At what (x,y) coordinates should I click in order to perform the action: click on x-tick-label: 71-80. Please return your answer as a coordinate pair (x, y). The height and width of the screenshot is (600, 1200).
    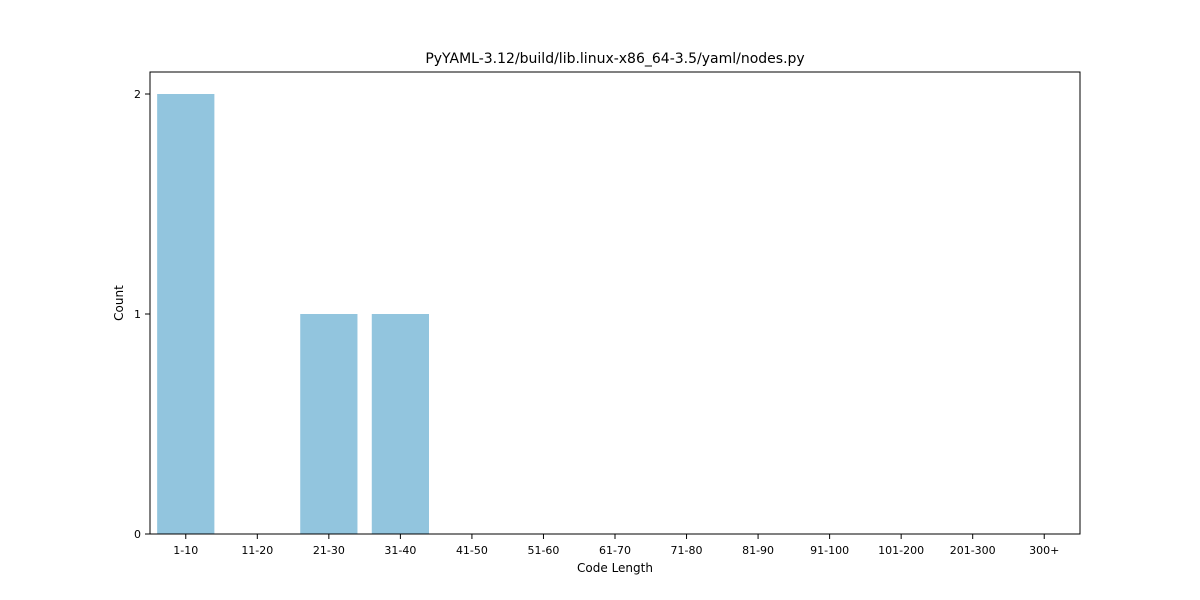
    Looking at the image, I should click on (687, 550).